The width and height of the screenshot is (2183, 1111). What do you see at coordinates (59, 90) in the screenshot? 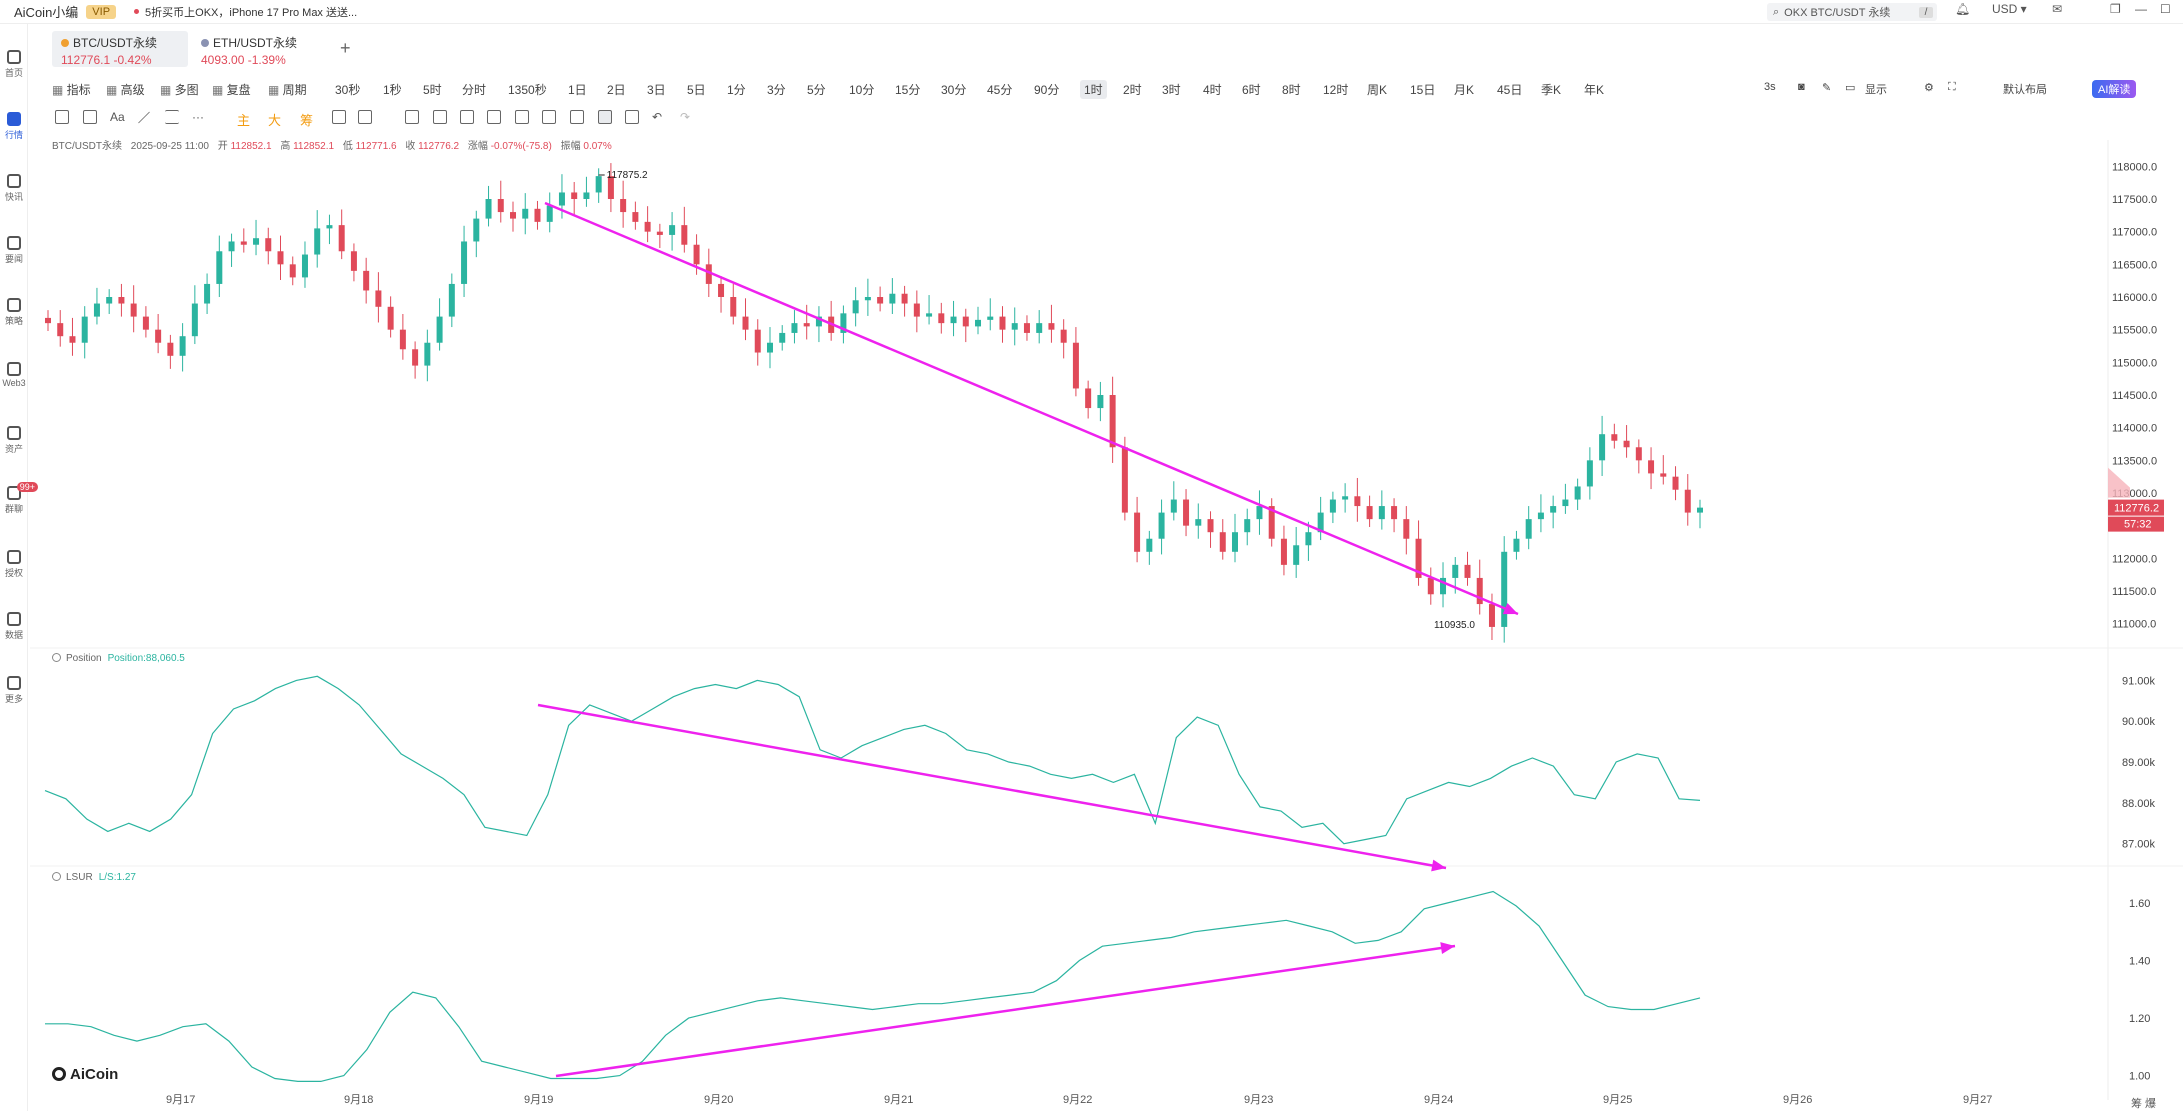
I see `indicator-icon: ▦` at bounding box center [59, 90].